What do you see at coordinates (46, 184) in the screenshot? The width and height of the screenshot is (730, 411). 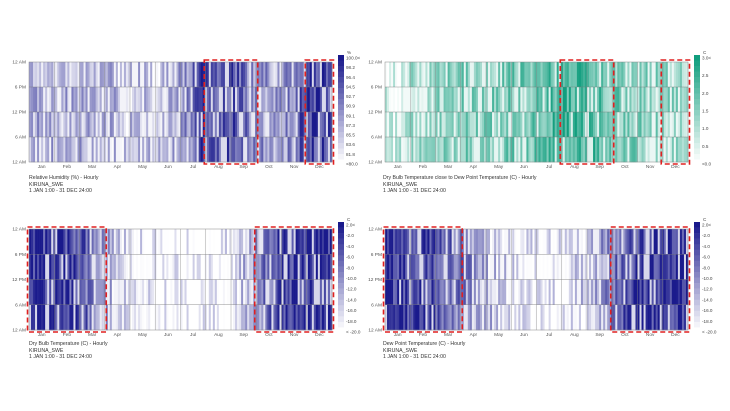 I see `chart-location: KIRUNA_SWE` at bounding box center [46, 184].